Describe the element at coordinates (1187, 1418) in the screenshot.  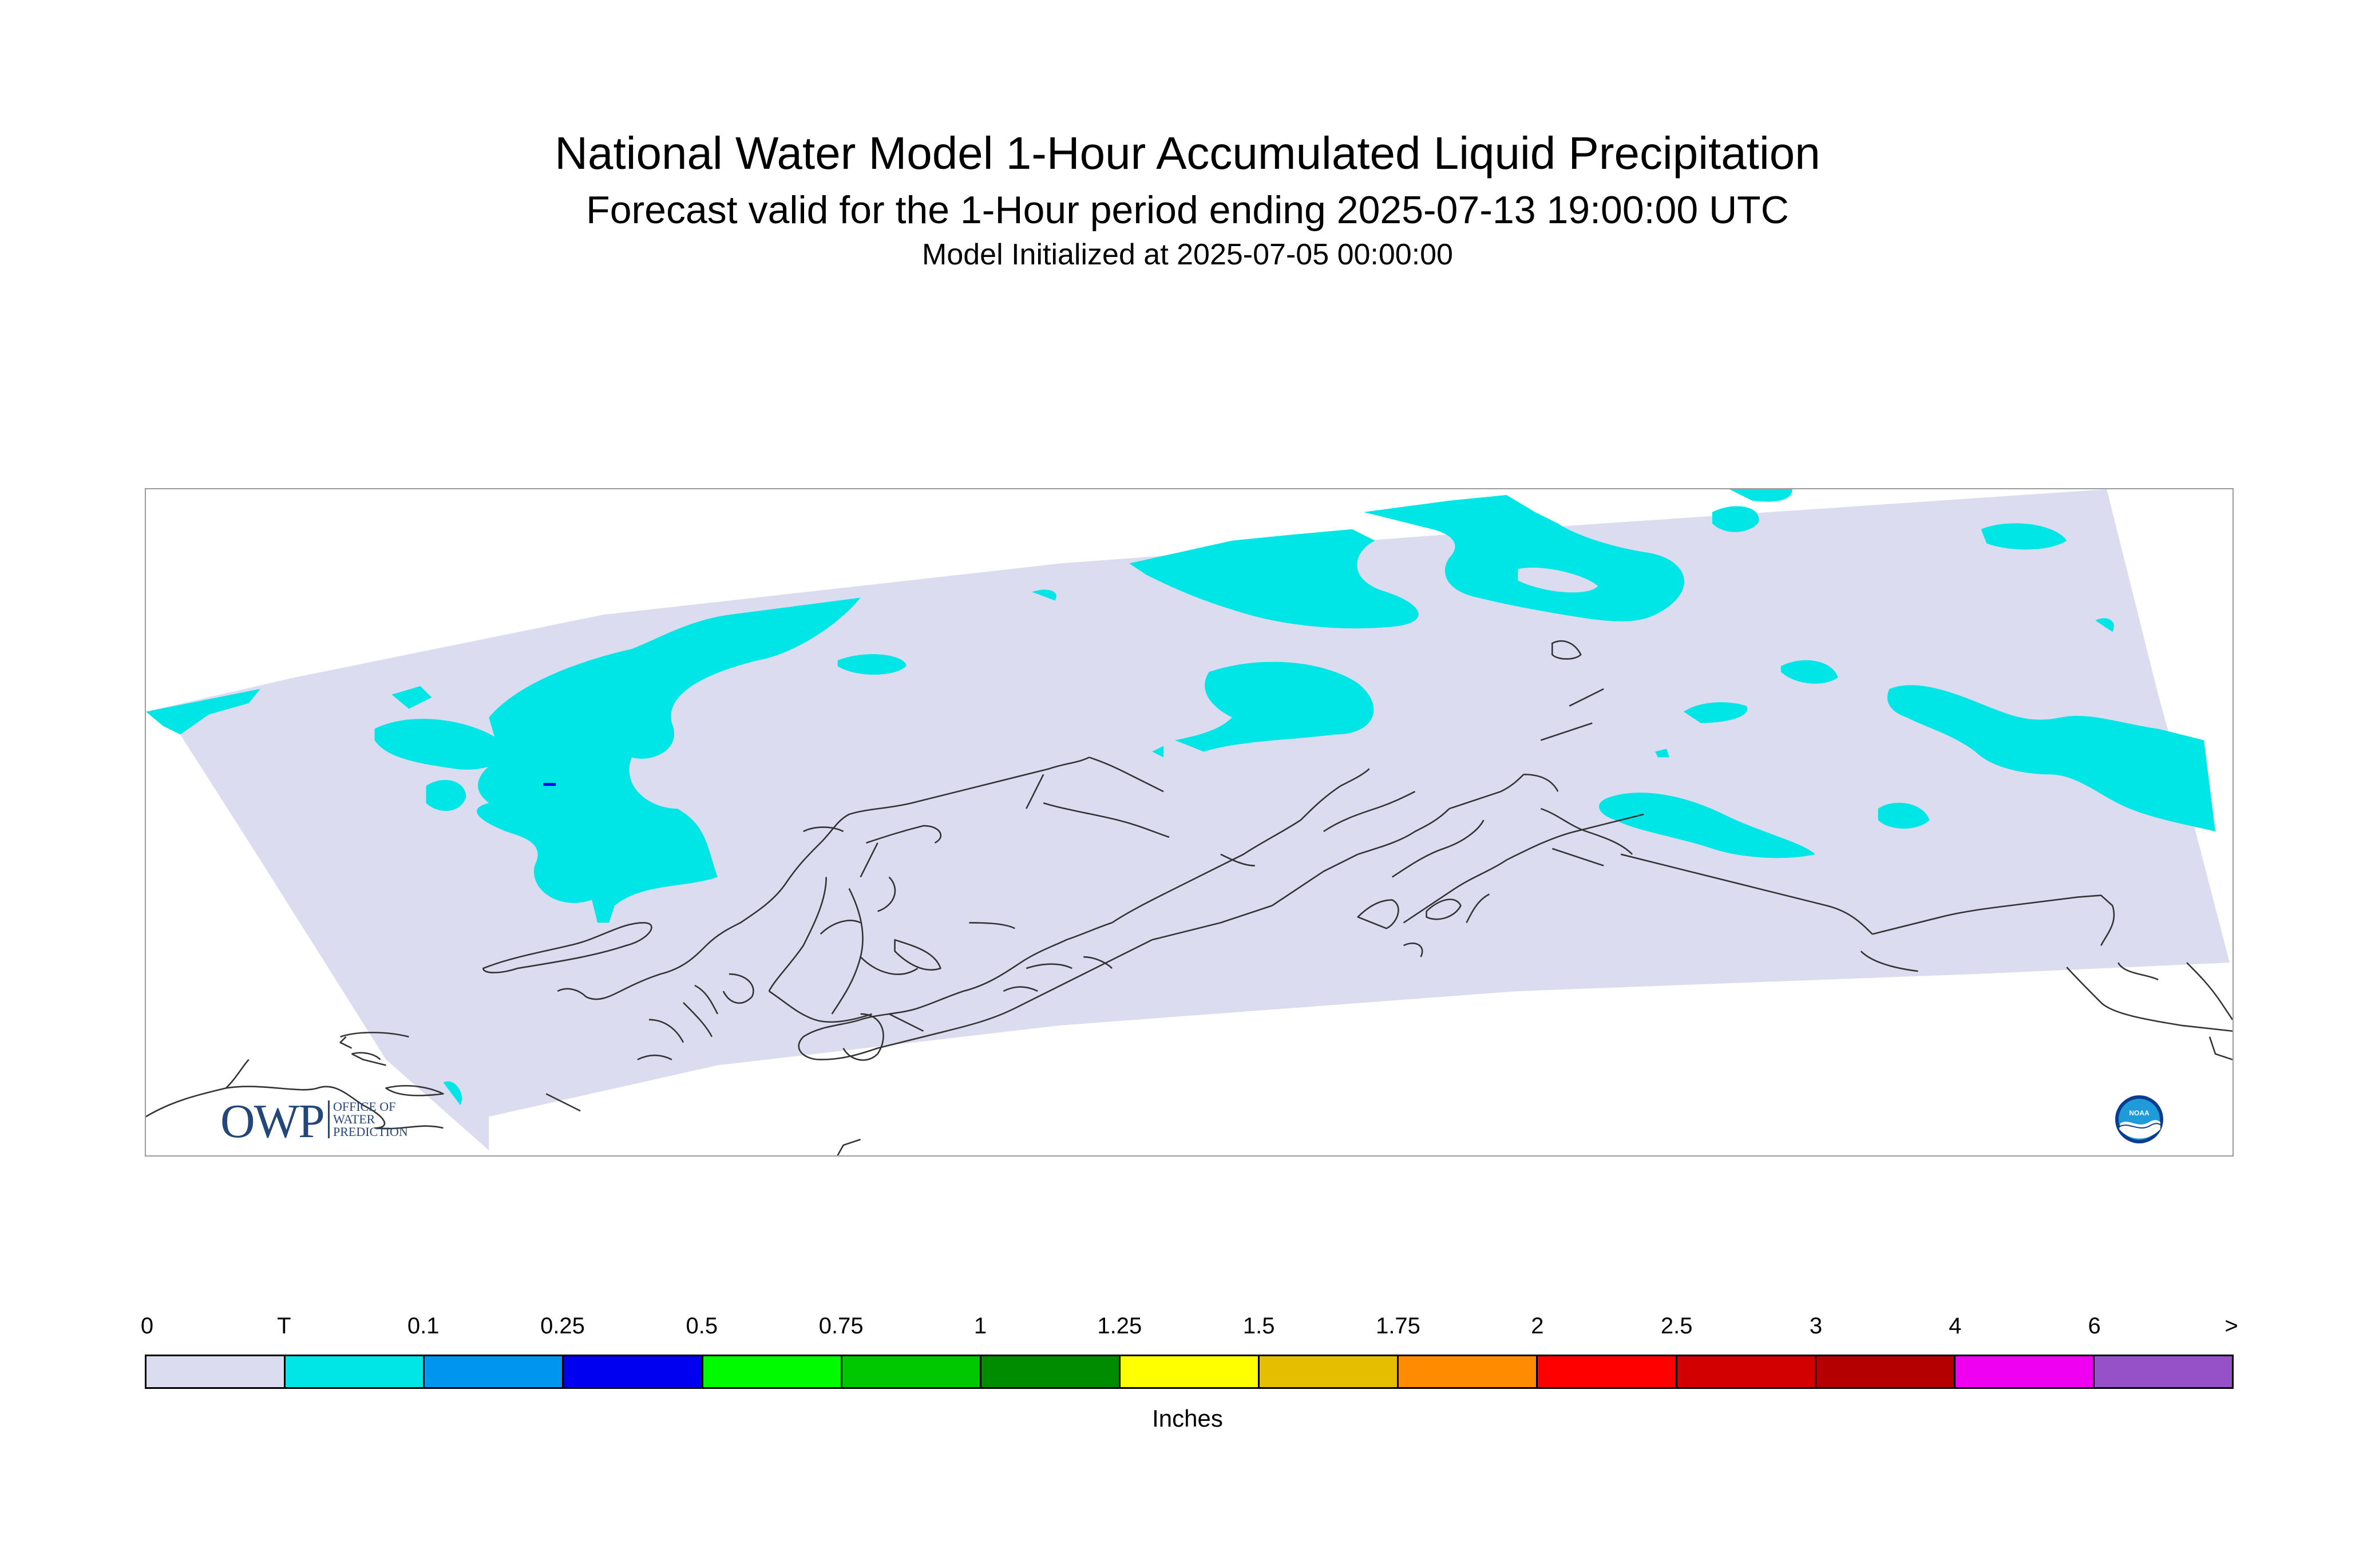
I see `legend-units-label: Inches` at that location.